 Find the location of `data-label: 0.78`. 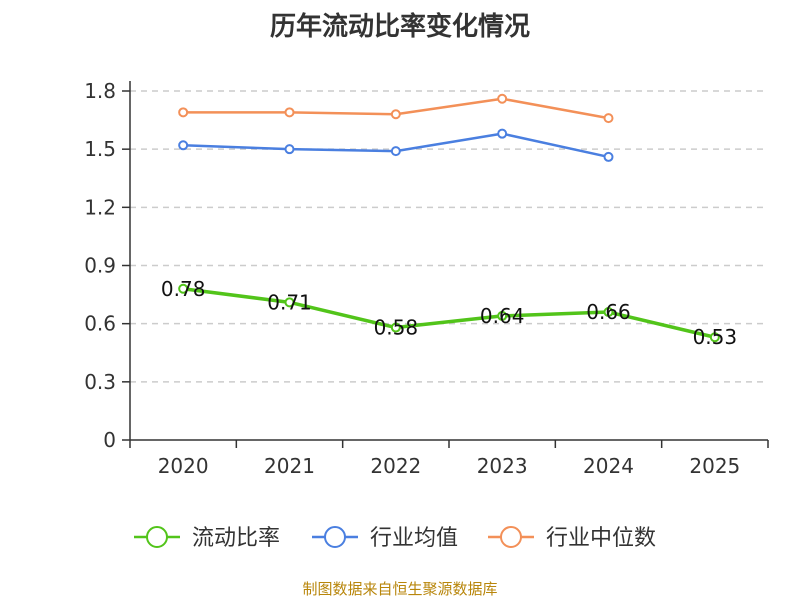

data-label: 0.78 is located at coordinates (183, 289).